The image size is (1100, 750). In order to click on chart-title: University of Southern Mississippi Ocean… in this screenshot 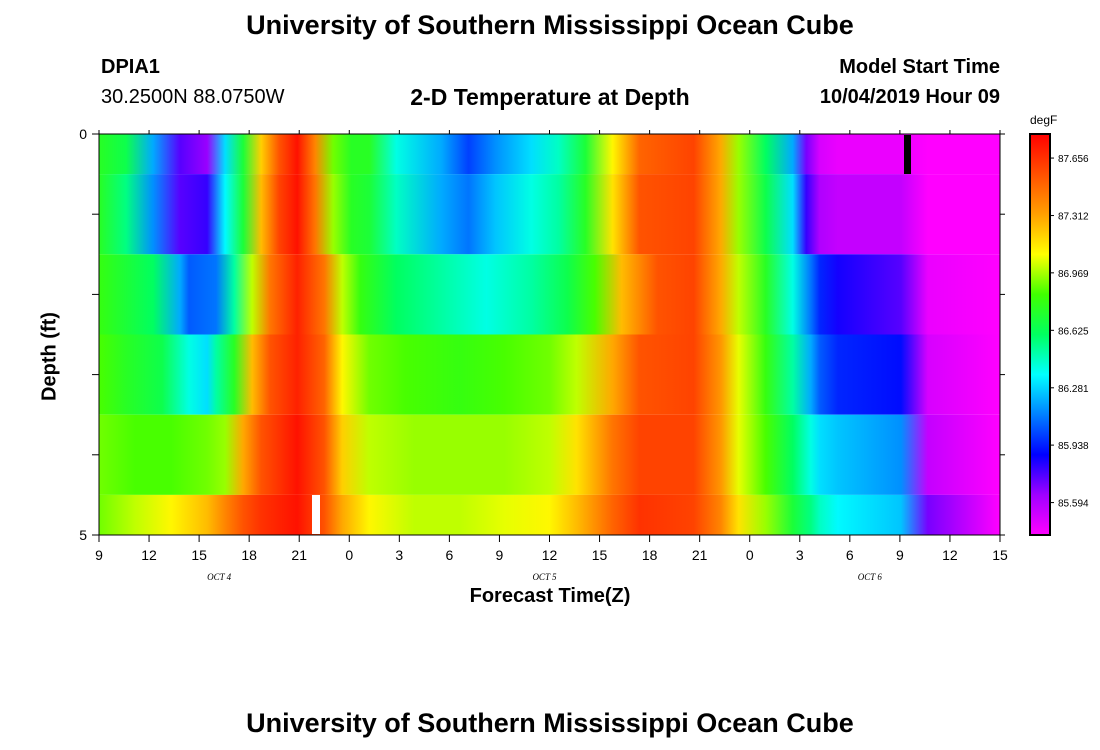, I will do `click(550, 25)`.